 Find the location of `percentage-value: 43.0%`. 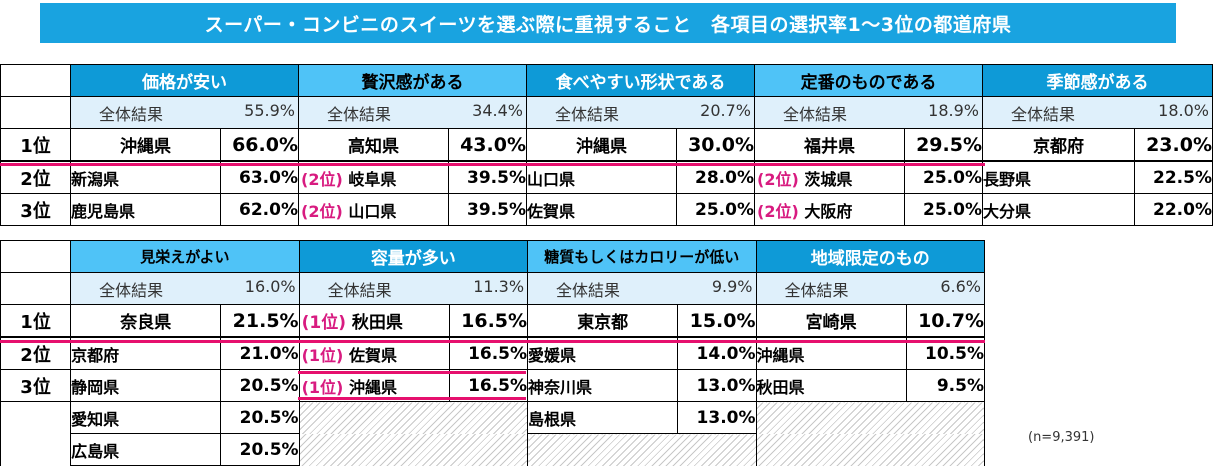

percentage-value: 43.0% is located at coordinates (487, 145).